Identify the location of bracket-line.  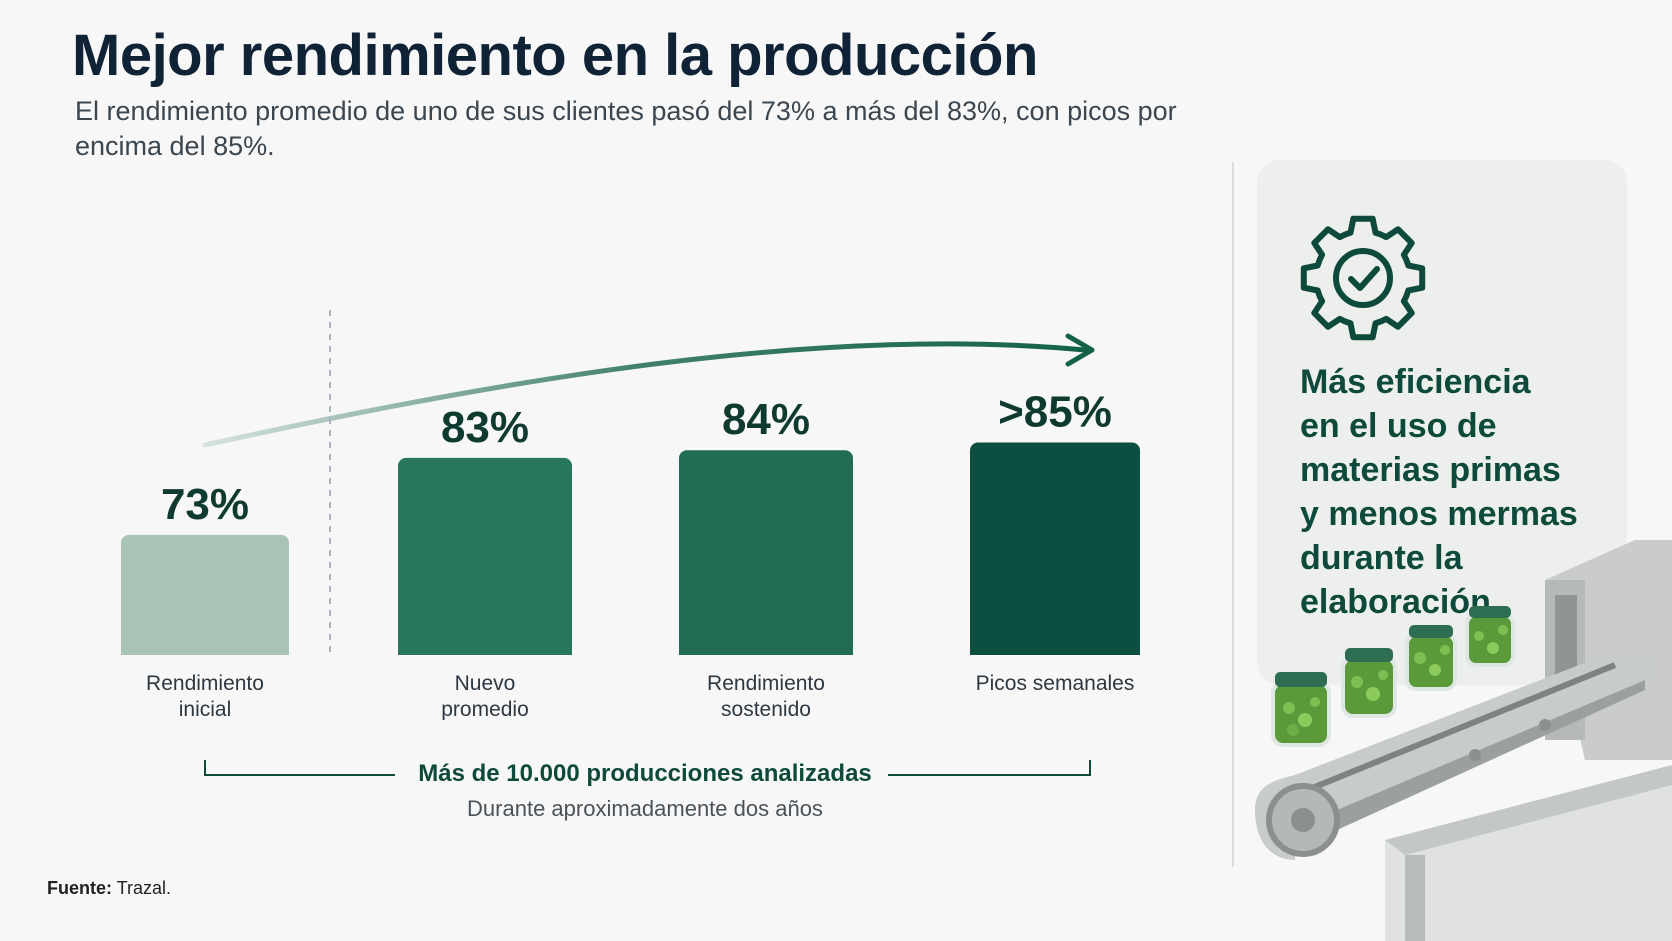
(647, 768).